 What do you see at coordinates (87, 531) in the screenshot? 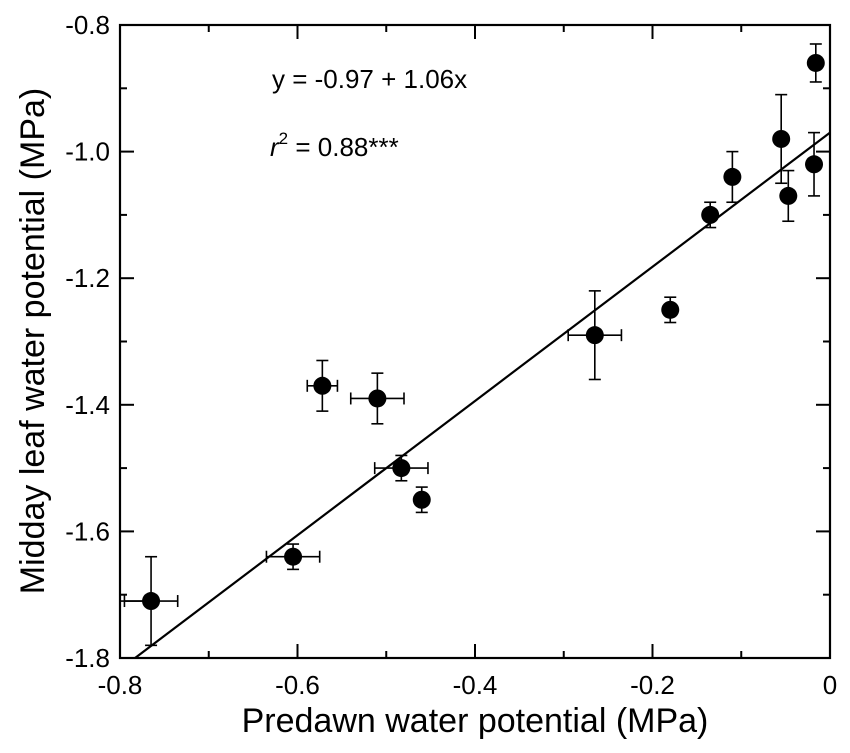
I see `y-tick-label: -1.6` at bounding box center [87, 531].